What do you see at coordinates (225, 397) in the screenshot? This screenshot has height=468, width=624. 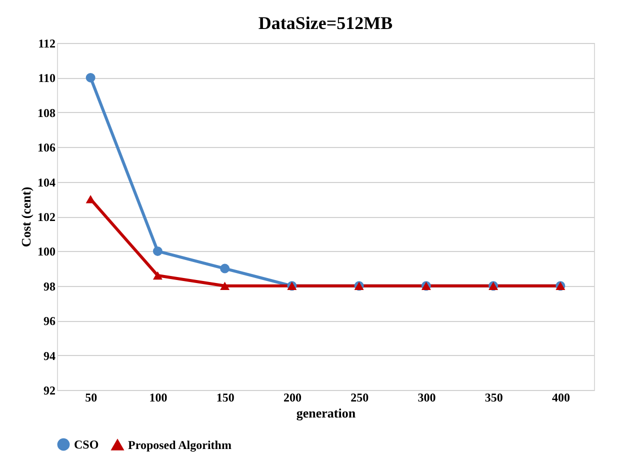 I see `x-tick-label: 150` at bounding box center [225, 397].